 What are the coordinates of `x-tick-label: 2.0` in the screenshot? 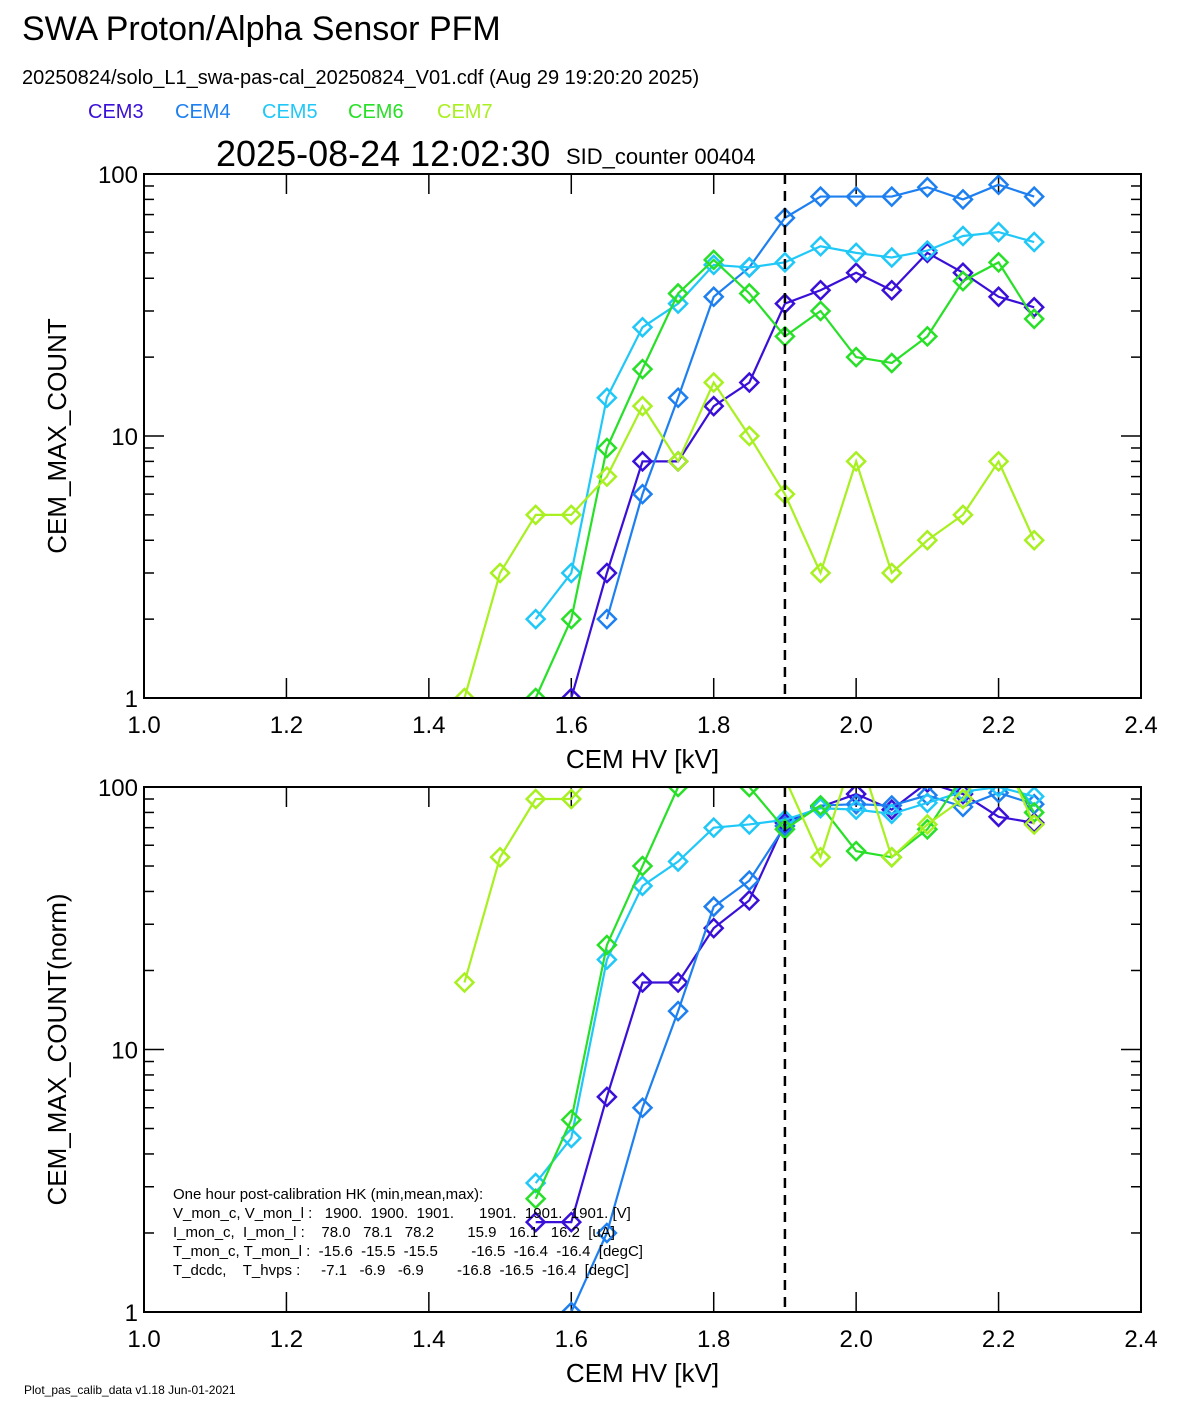 It's located at (855, 725).